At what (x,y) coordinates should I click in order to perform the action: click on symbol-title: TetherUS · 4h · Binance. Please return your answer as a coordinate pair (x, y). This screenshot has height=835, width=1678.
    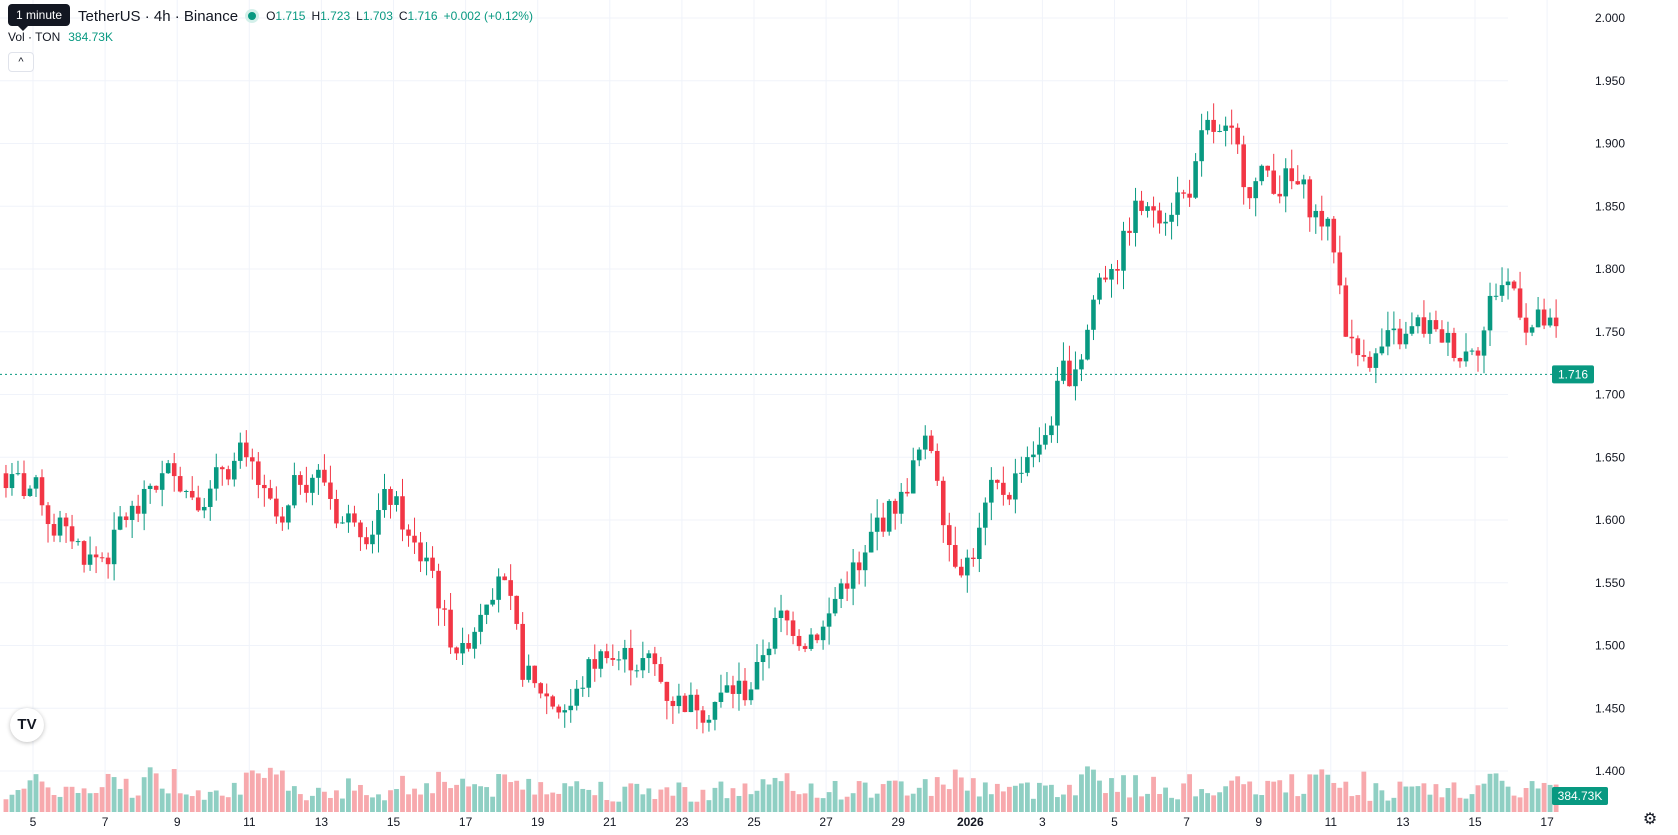
    Looking at the image, I should click on (158, 16).